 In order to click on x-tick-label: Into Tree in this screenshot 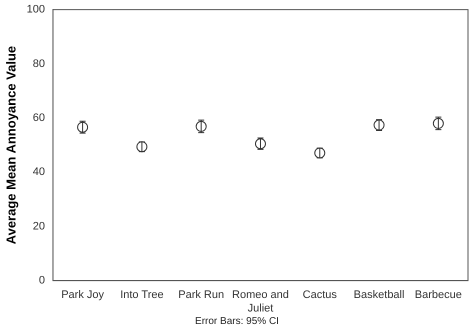, I will do `click(142, 295)`.